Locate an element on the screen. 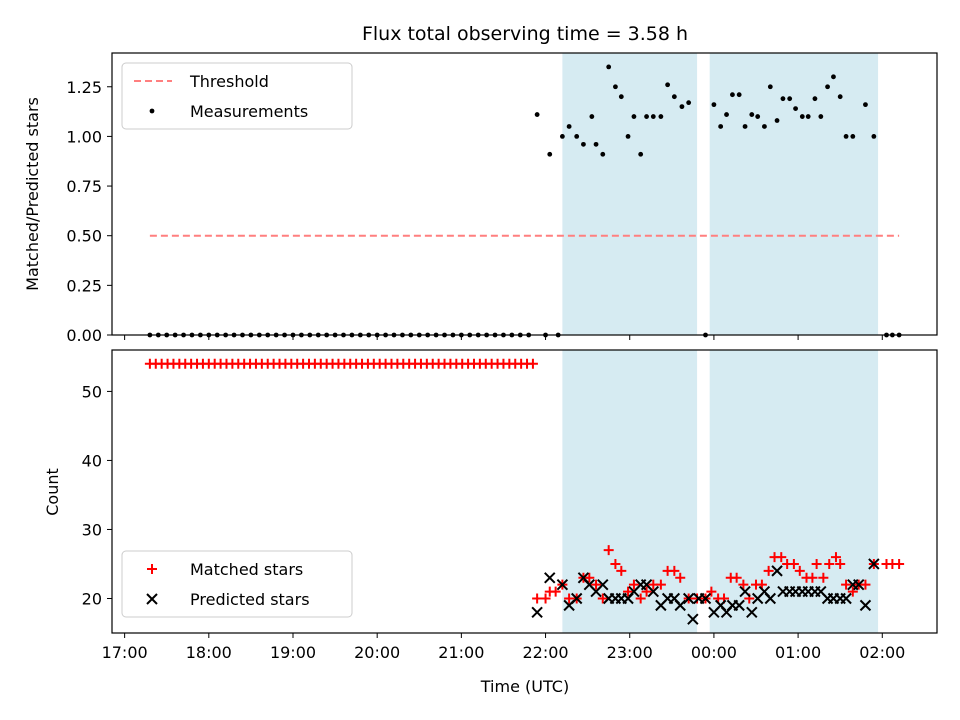 The image size is (960, 720). y-tick-label: 20 is located at coordinates (92, 598).